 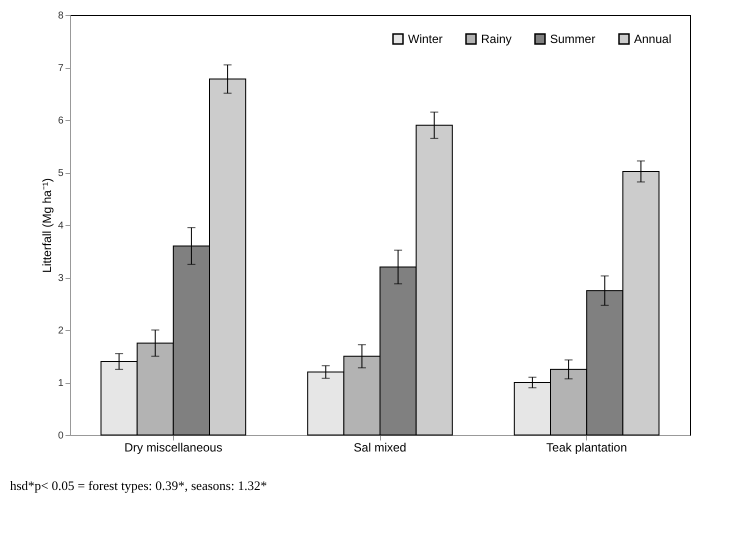 What do you see at coordinates (61, 331) in the screenshot?
I see `y-tick-label: 2` at bounding box center [61, 331].